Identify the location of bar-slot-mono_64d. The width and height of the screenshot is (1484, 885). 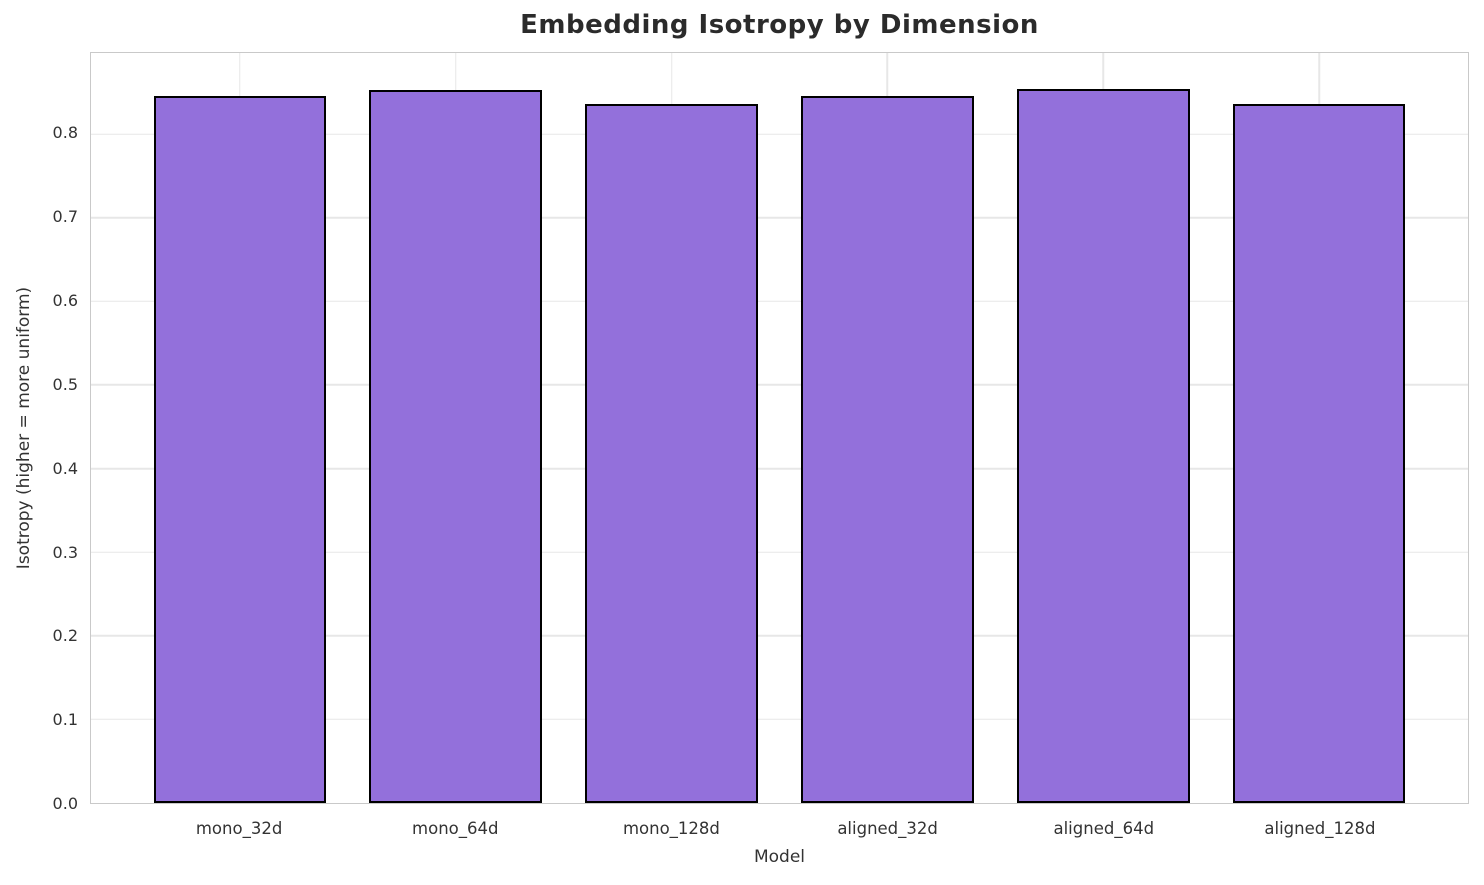
(456, 428).